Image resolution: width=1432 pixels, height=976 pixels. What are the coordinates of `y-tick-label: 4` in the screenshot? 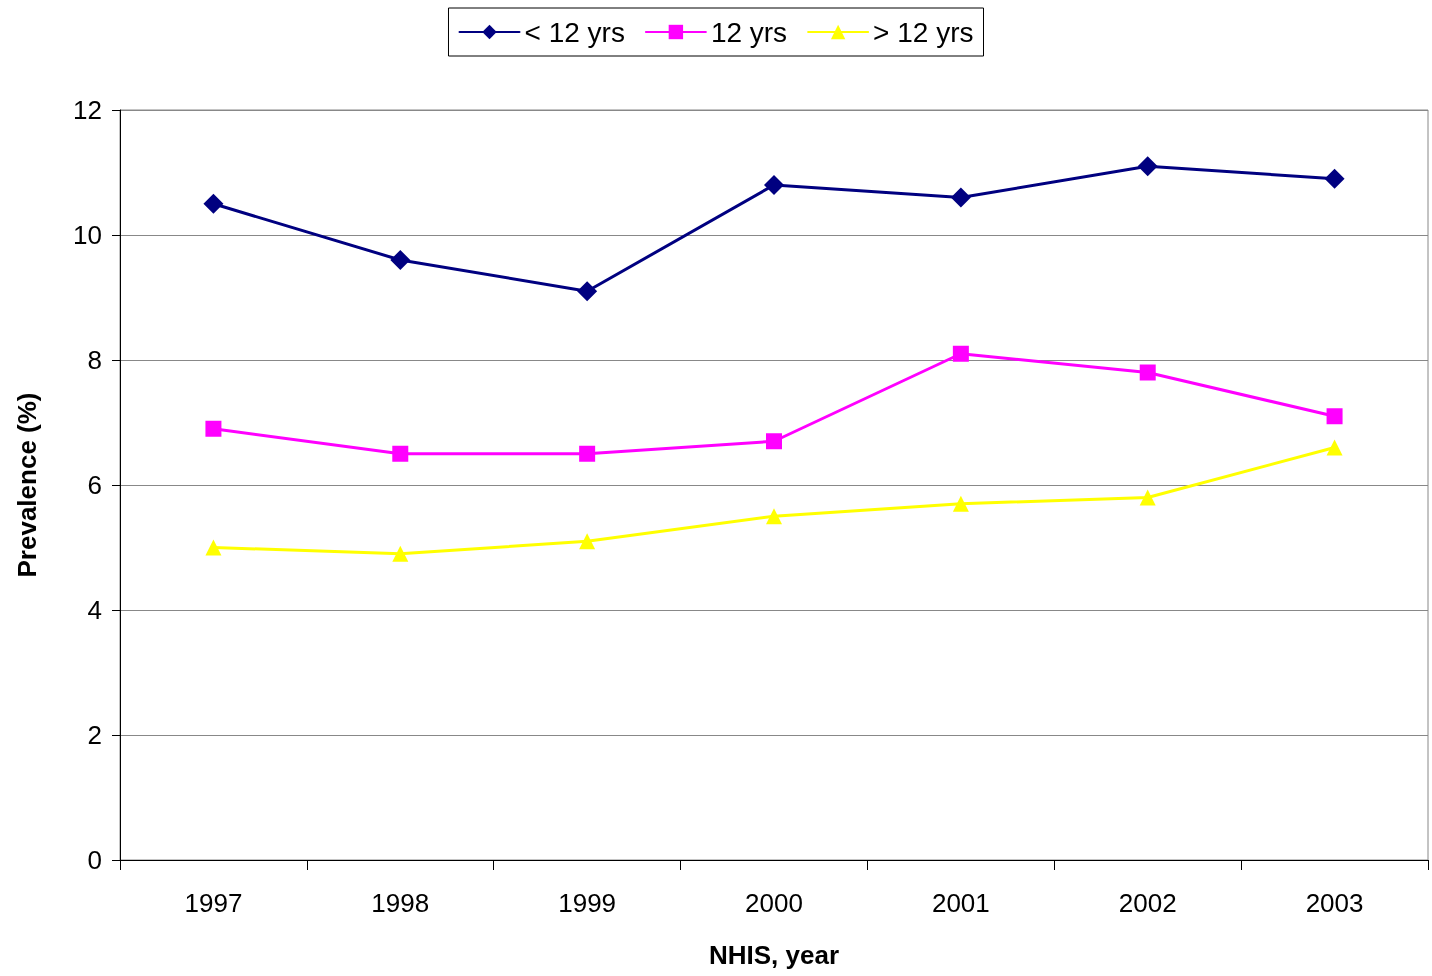 It's located at (94, 610).